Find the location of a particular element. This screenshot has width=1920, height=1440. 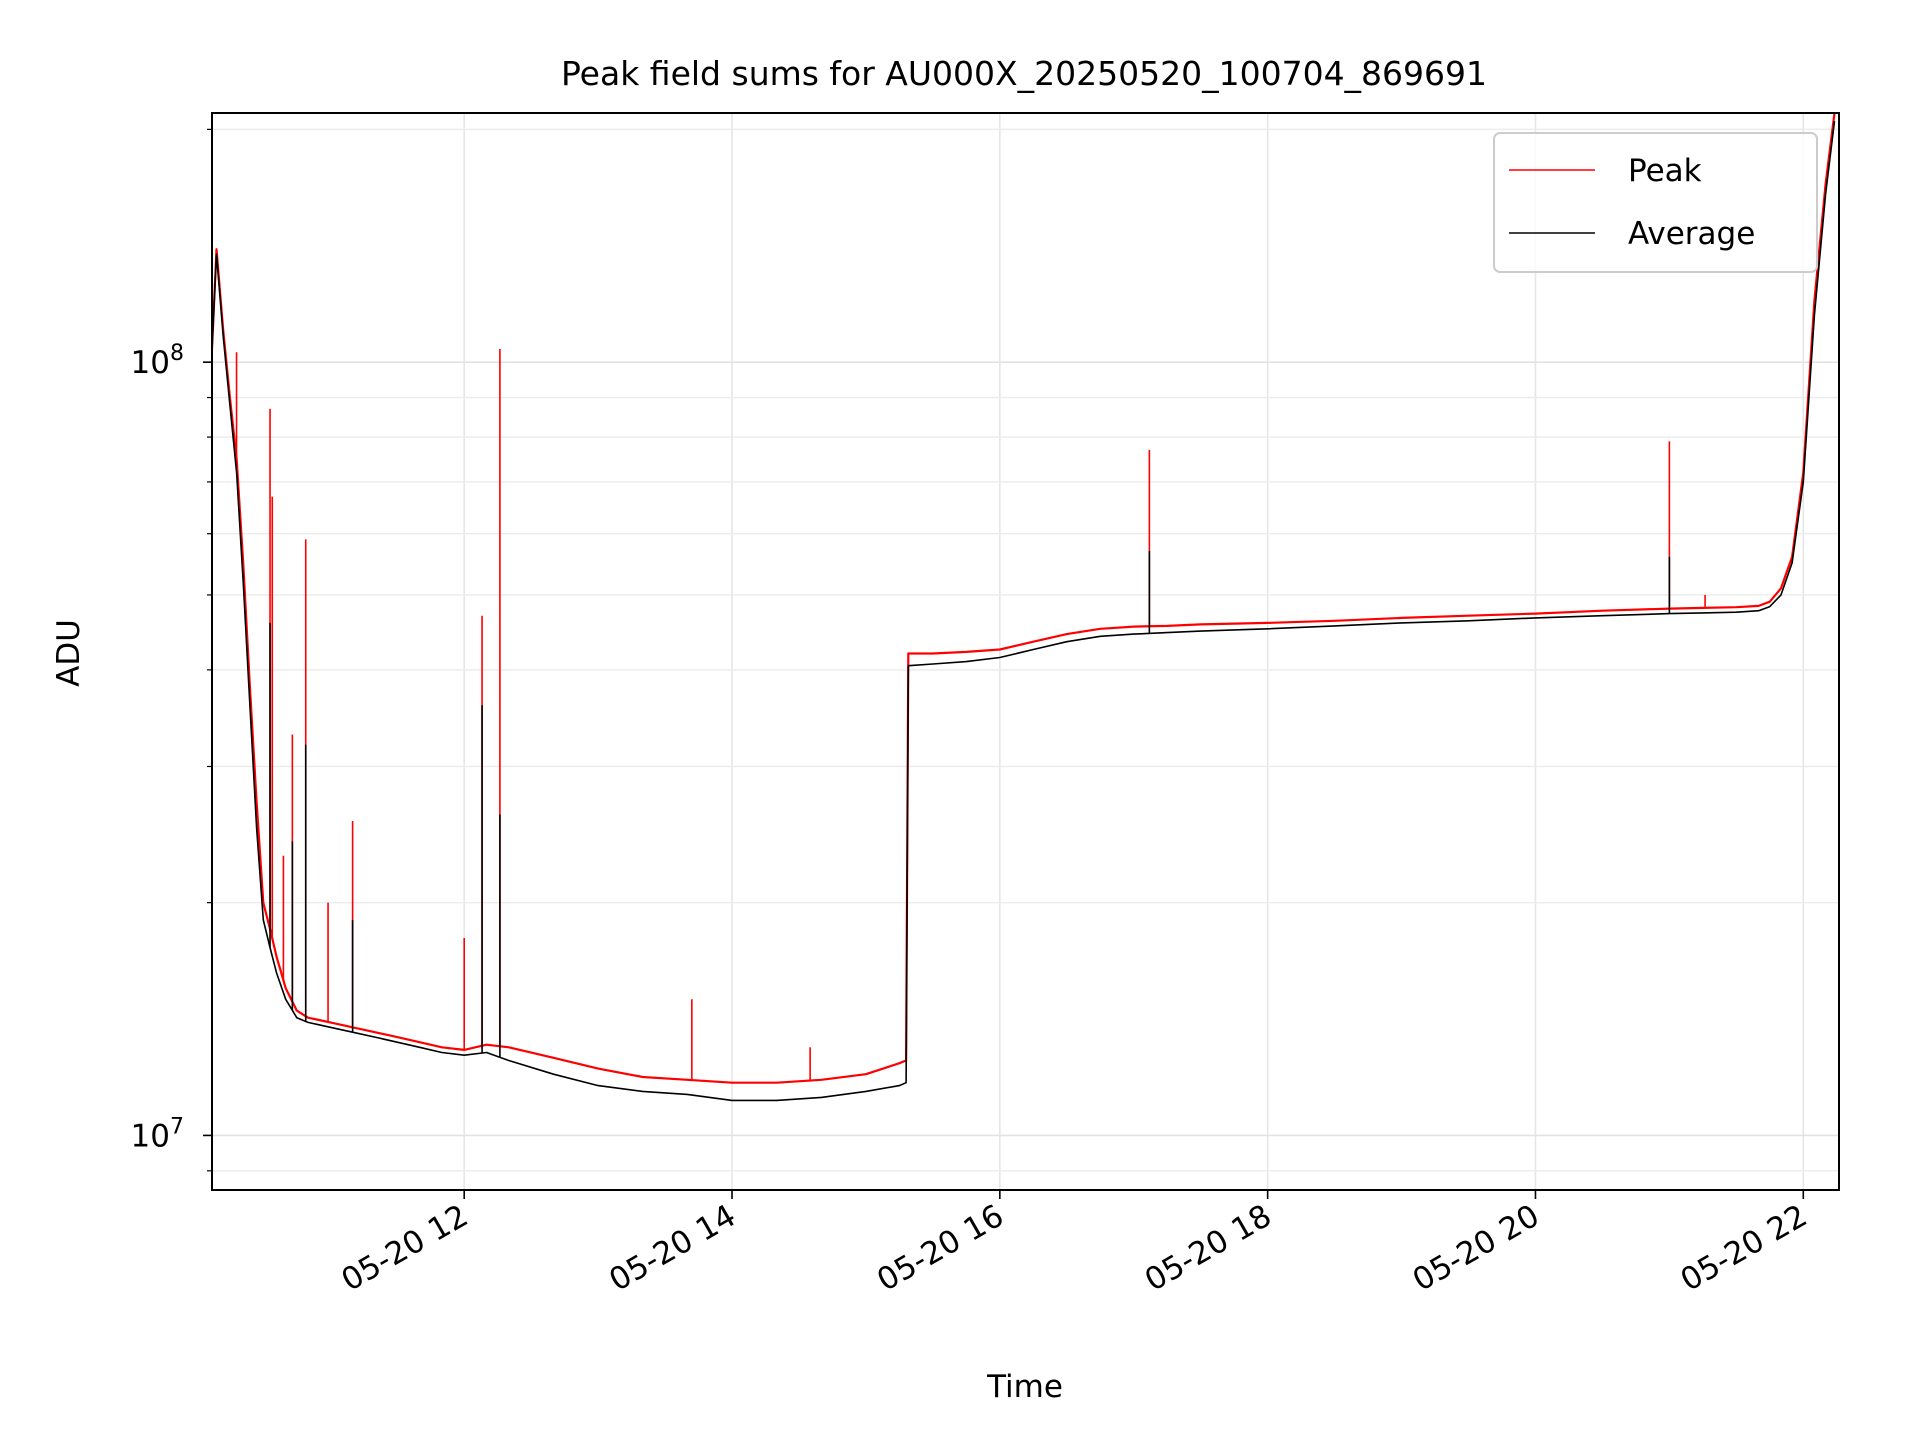

legend-box is located at coordinates (1655, 202).